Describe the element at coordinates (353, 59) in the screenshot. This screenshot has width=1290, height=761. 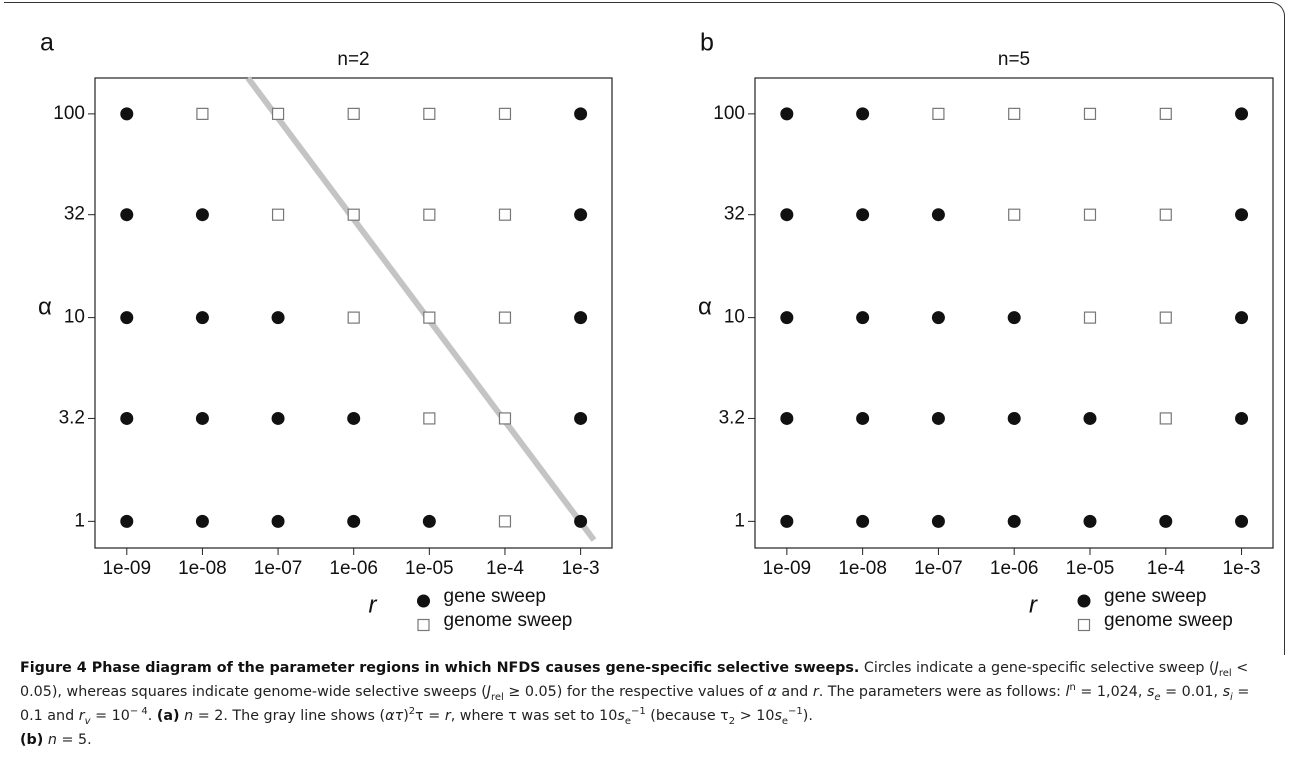
I see `chart-title: n=2` at that location.